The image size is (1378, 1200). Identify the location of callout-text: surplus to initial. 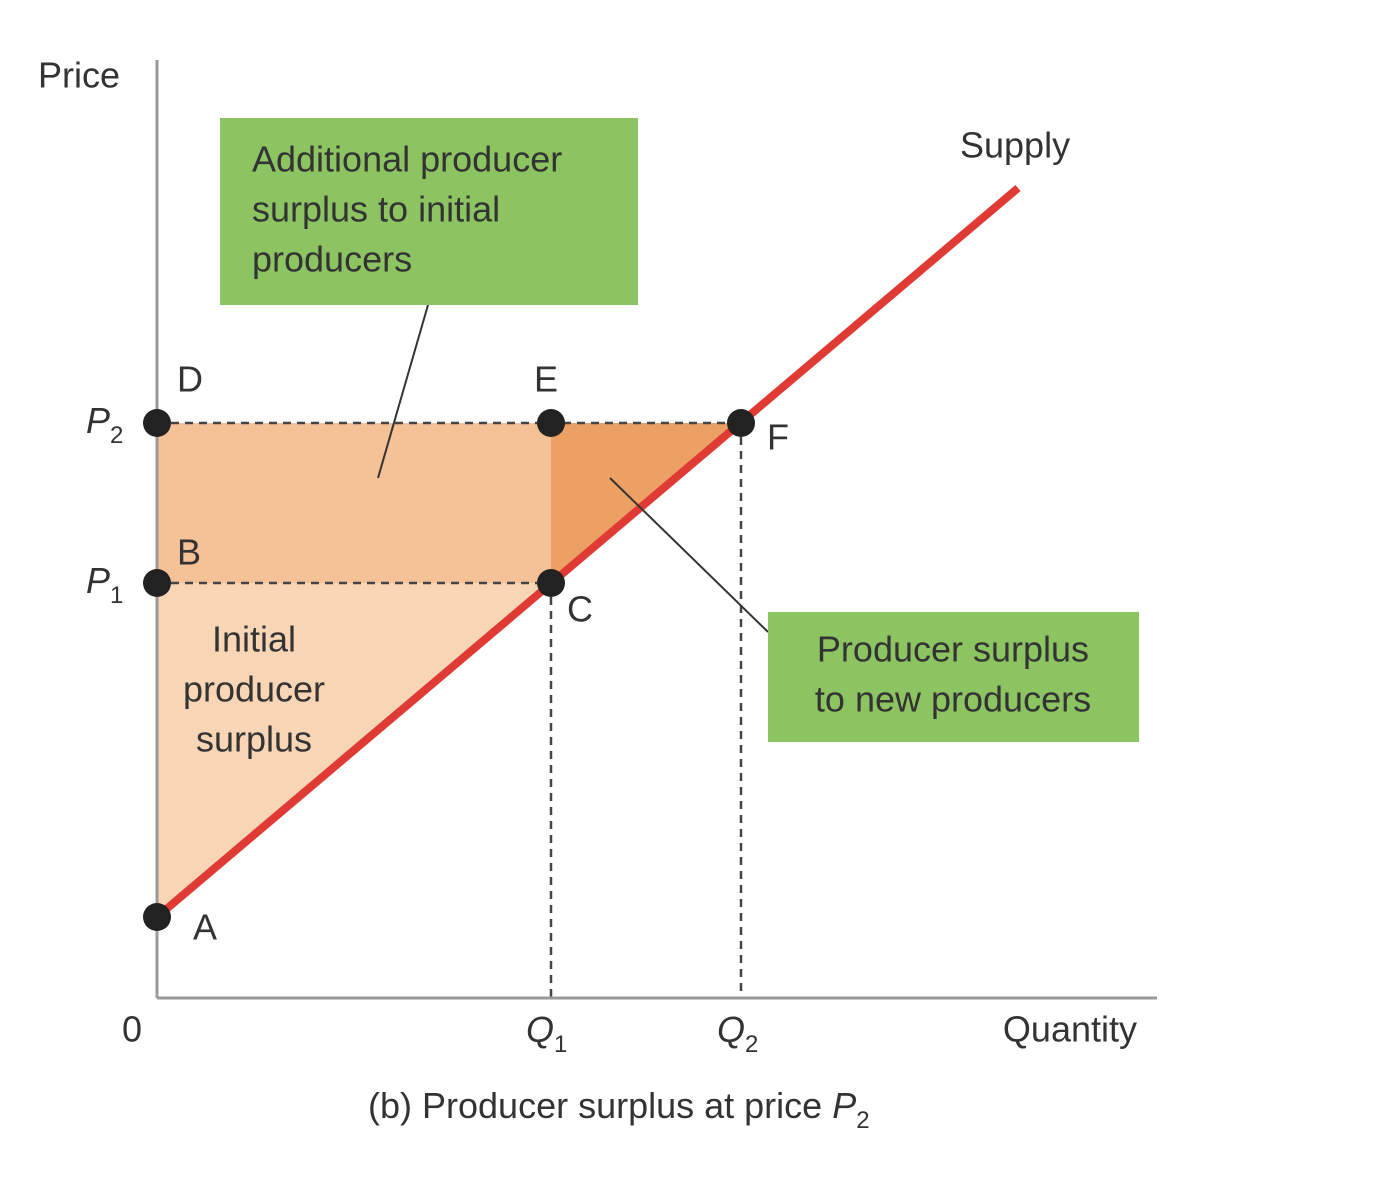
(376, 209).